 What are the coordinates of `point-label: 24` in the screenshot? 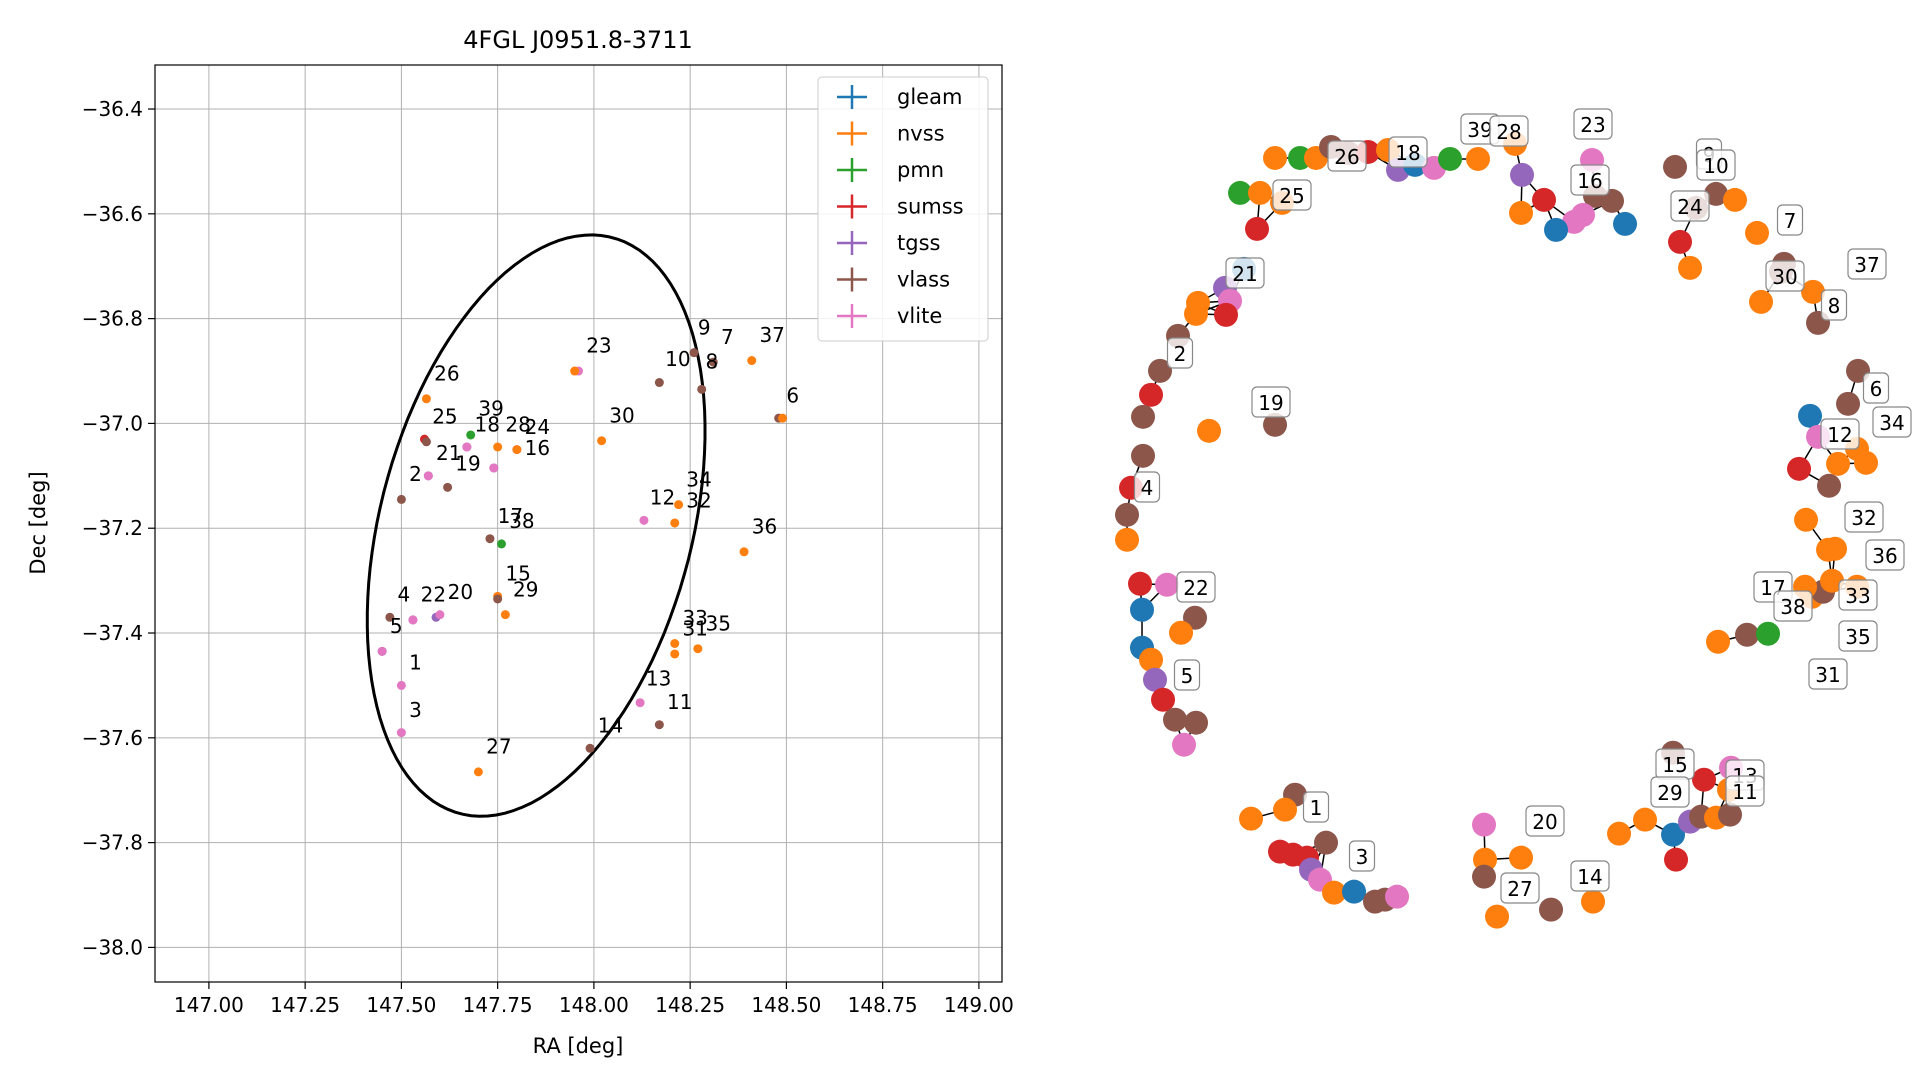 It's located at (537, 427).